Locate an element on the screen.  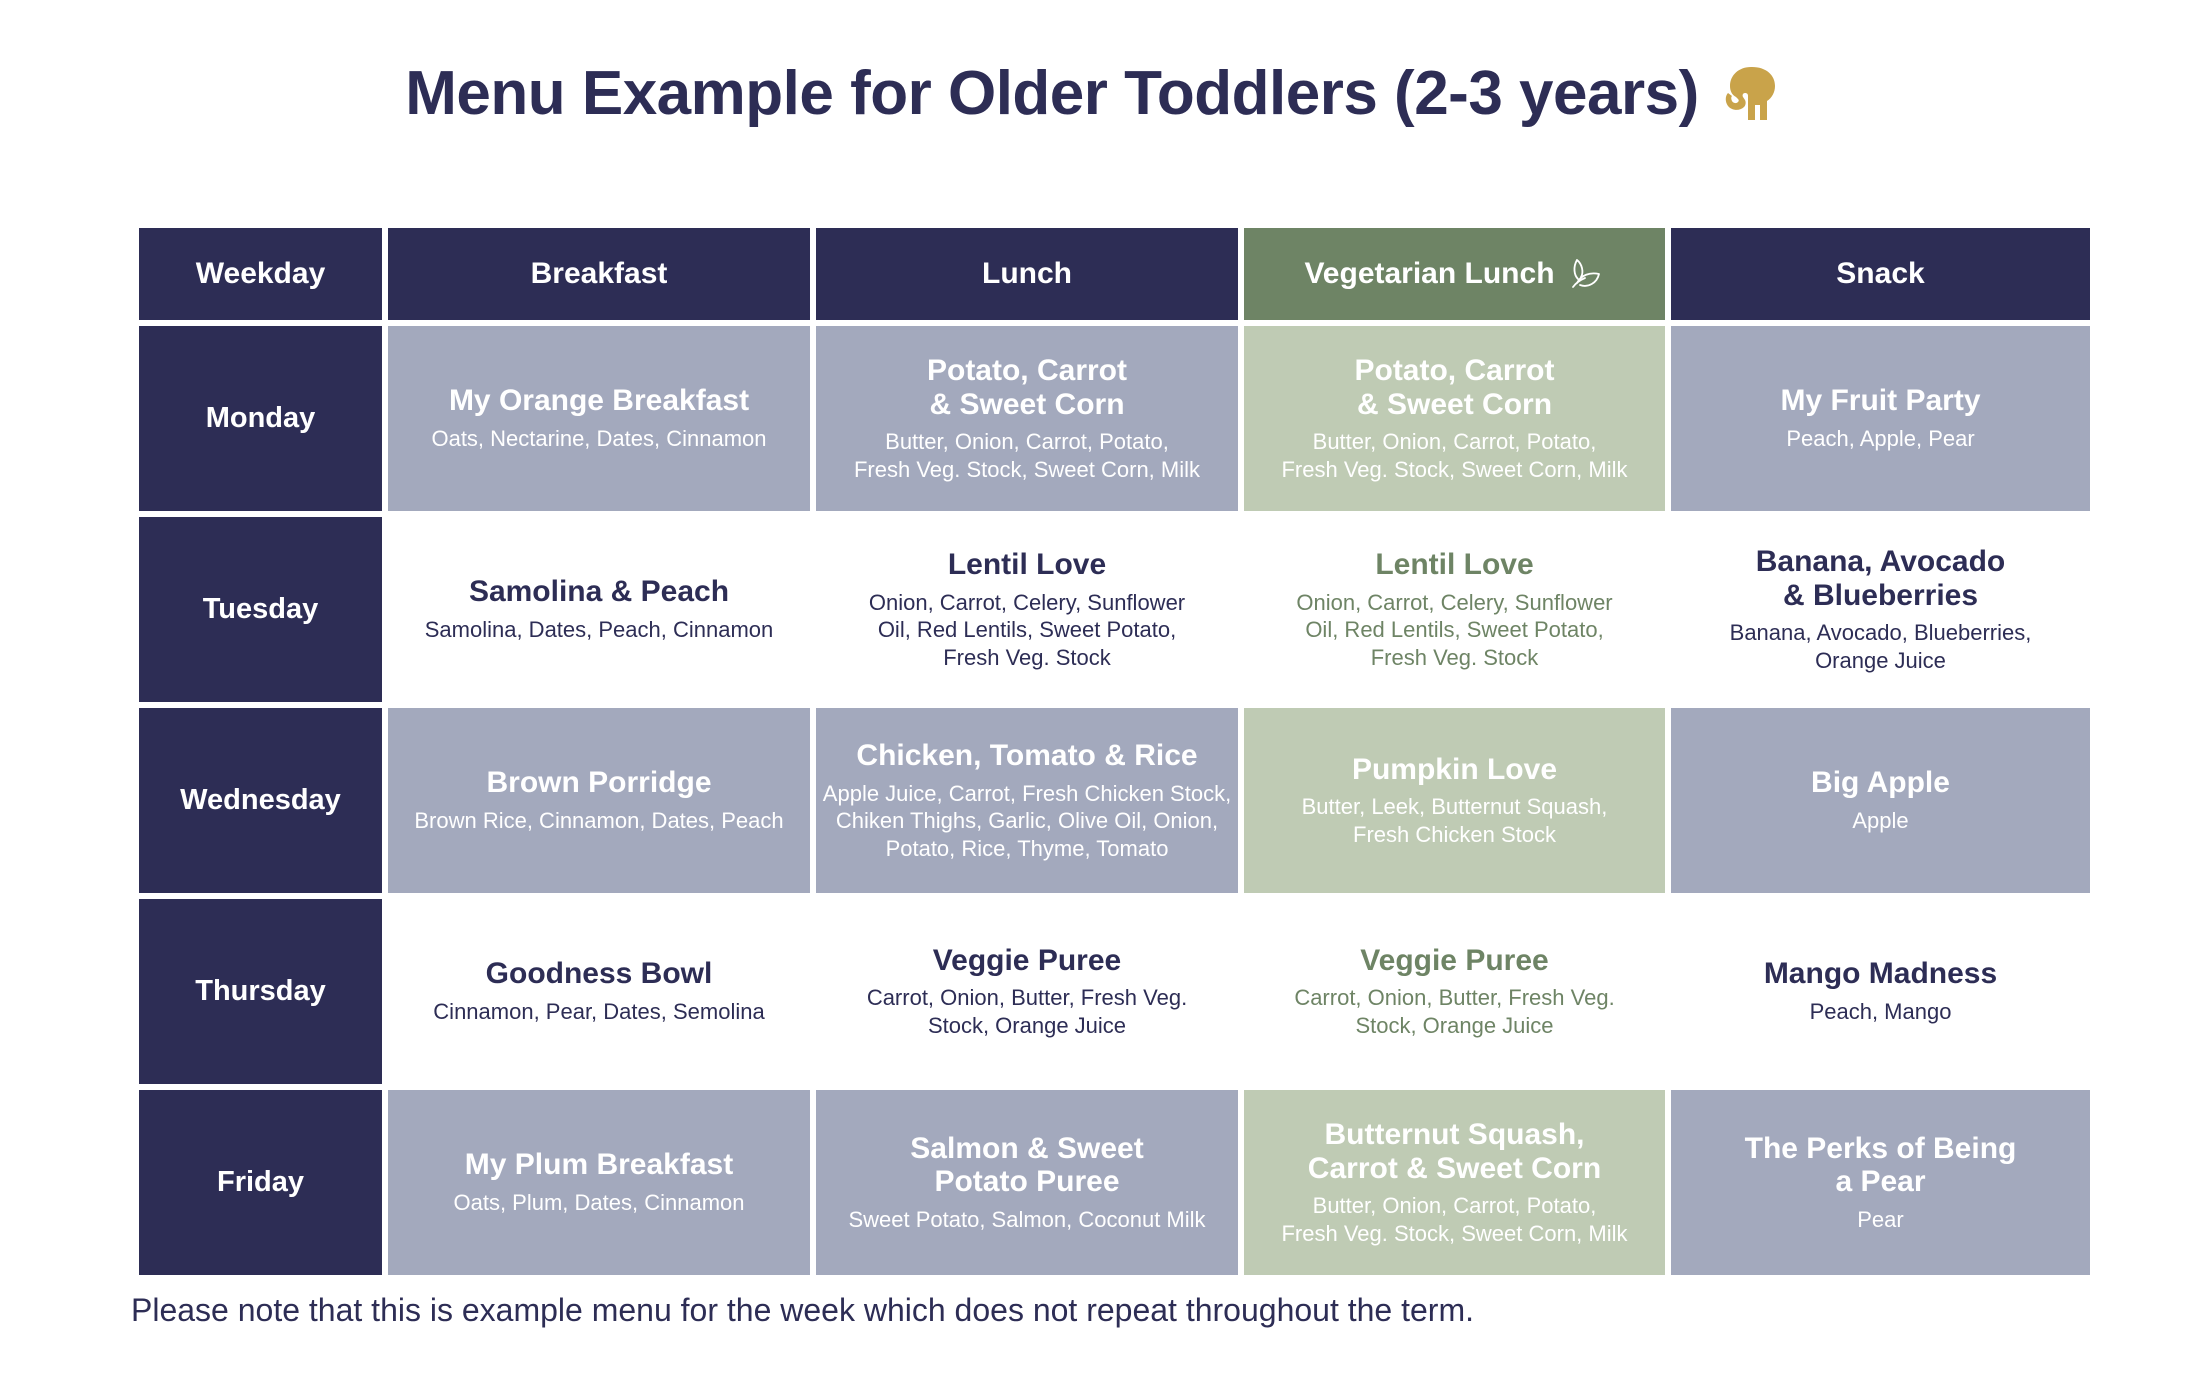
day-label-wednesday: Wednesday is located at coordinates (260, 800).